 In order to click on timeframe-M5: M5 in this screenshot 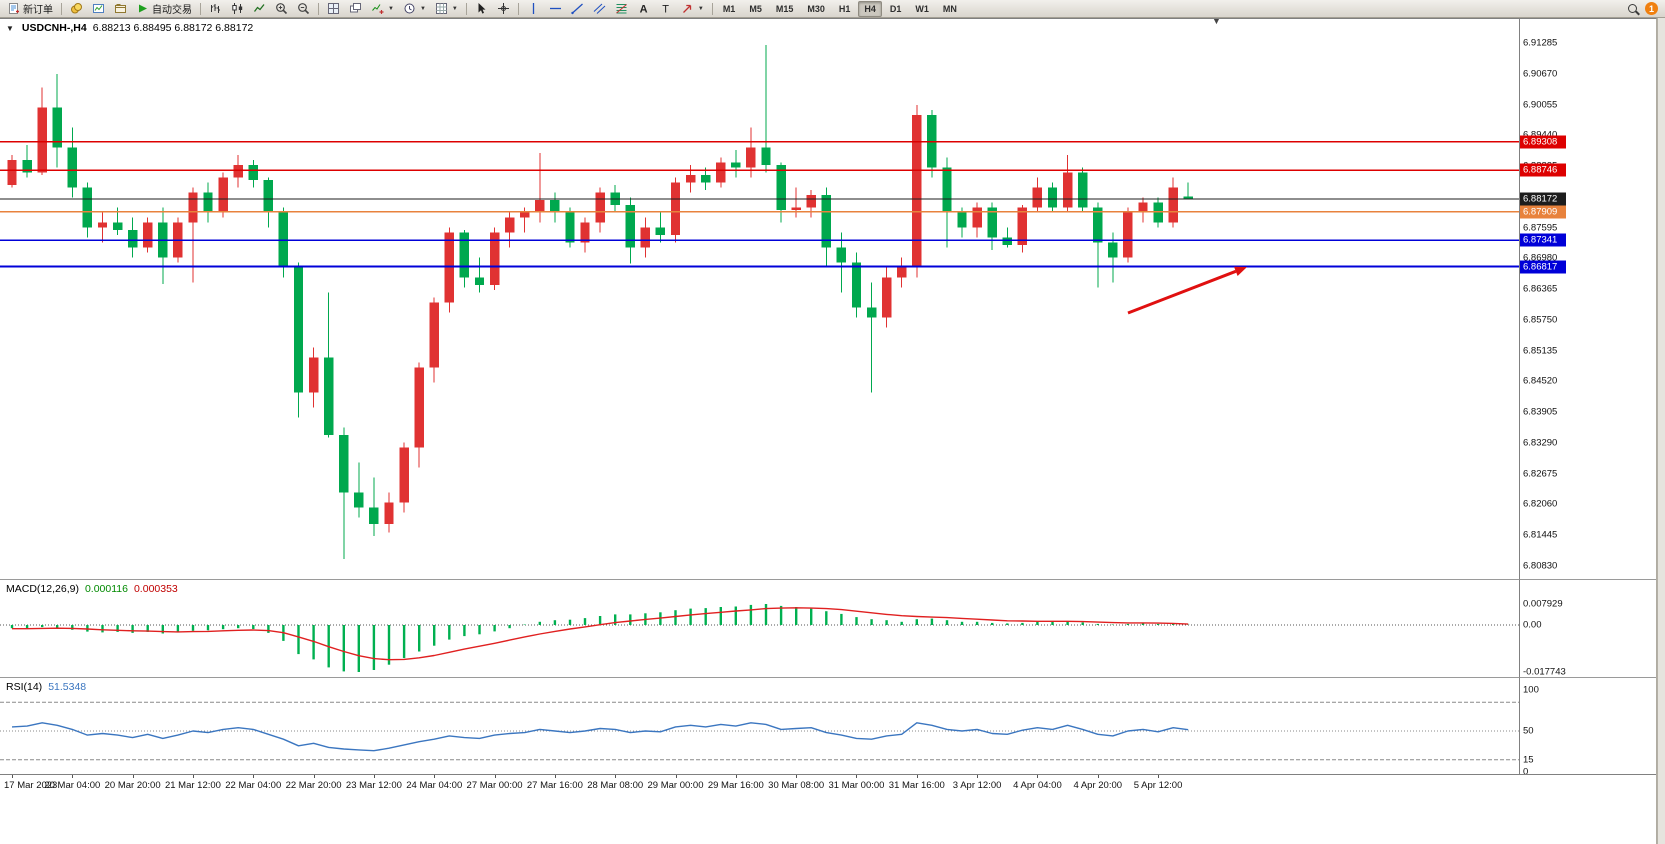, I will do `click(755, 8)`.